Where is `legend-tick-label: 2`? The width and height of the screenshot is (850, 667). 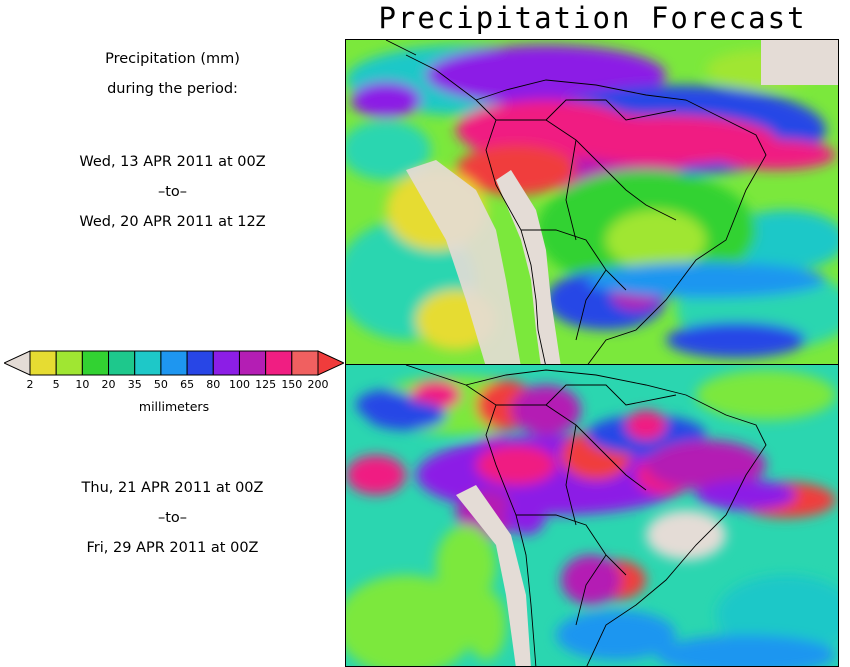
legend-tick-label: 2 is located at coordinates (30, 384).